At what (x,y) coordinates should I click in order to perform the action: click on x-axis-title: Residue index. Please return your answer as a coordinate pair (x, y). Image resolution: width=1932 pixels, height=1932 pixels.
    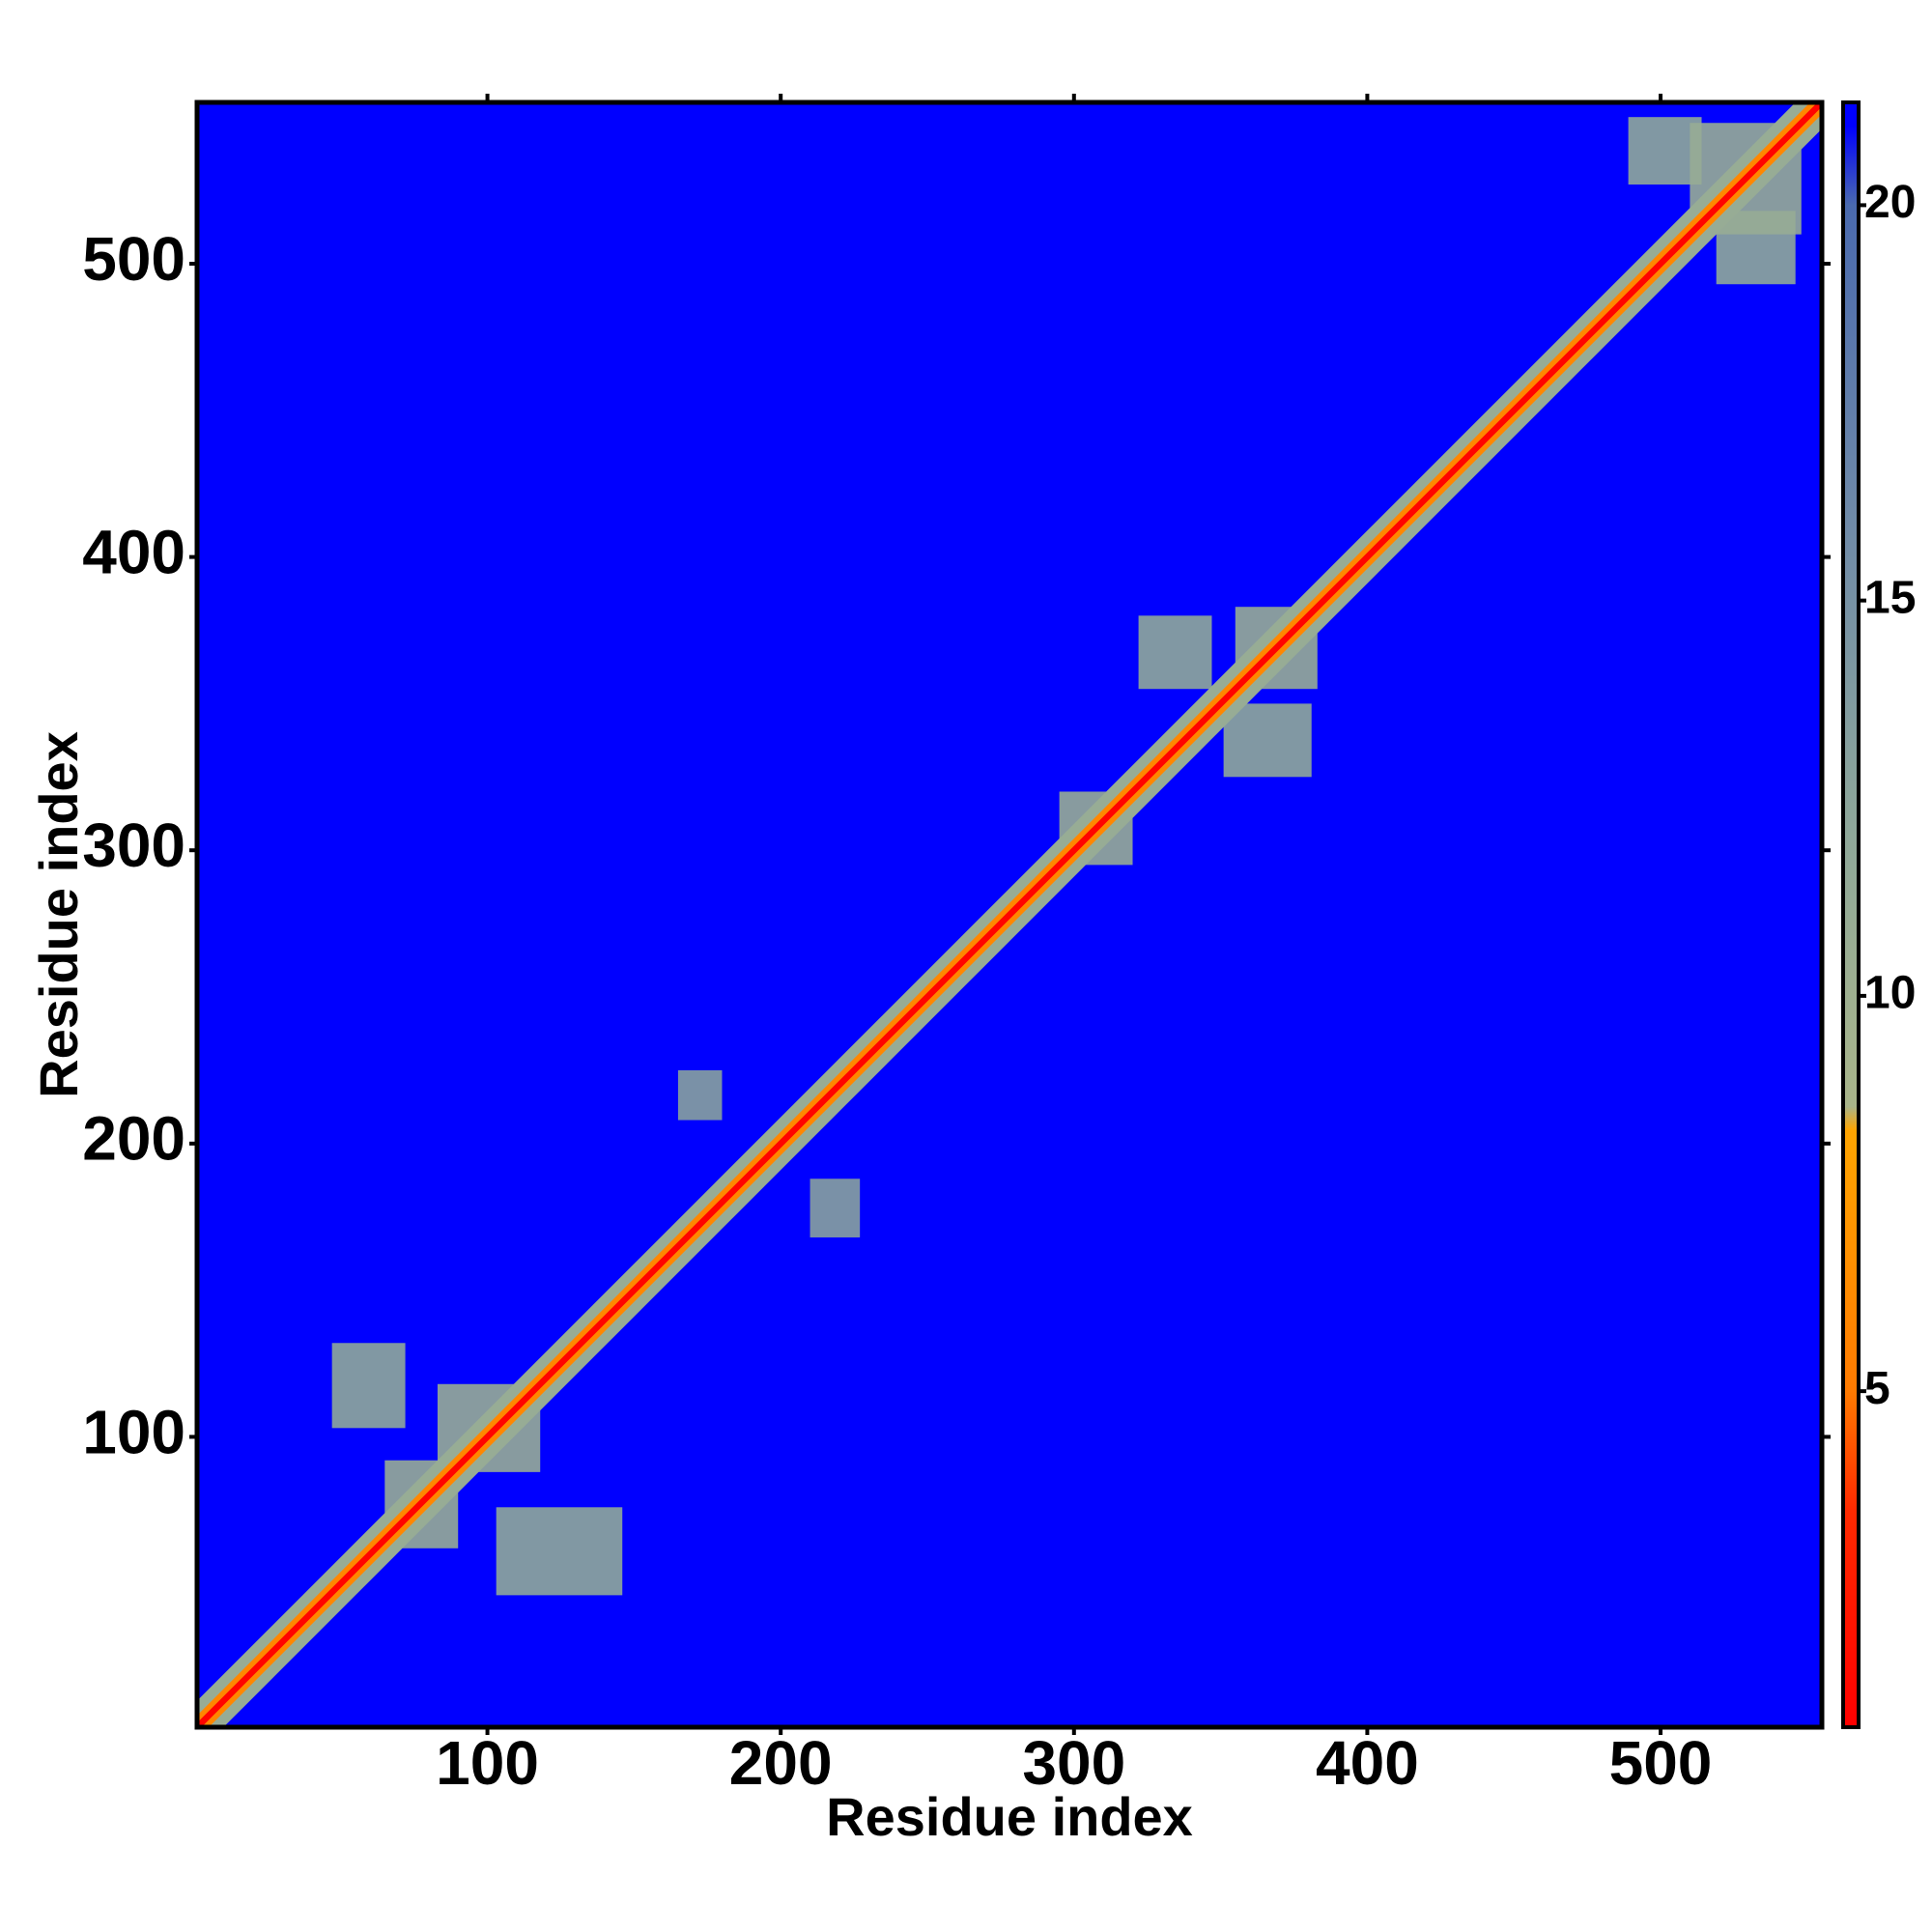
    Looking at the image, I should click on (1009, 1816).